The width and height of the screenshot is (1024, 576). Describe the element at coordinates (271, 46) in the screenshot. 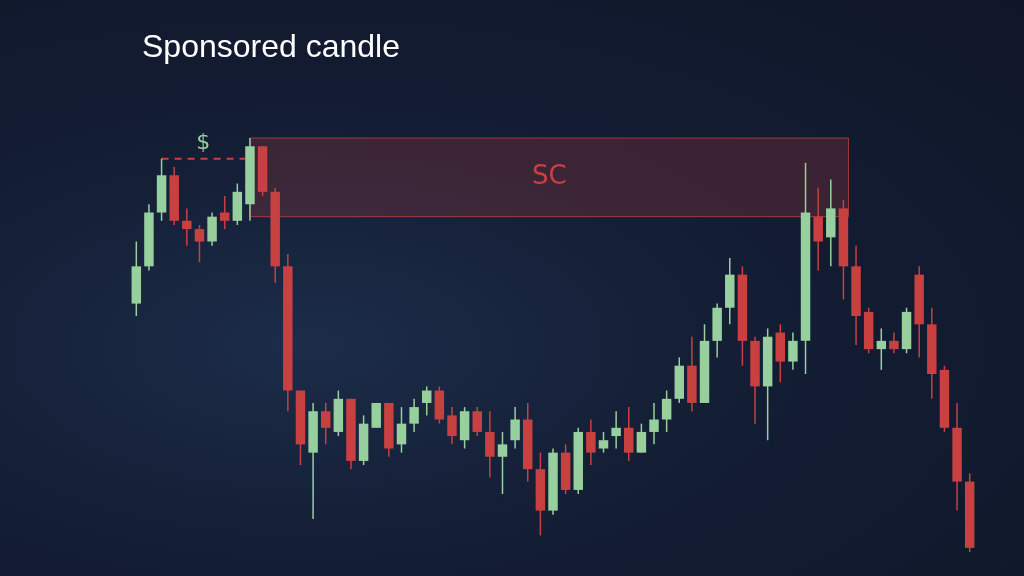

I see `chart-title: Sponsored candle` at that location.